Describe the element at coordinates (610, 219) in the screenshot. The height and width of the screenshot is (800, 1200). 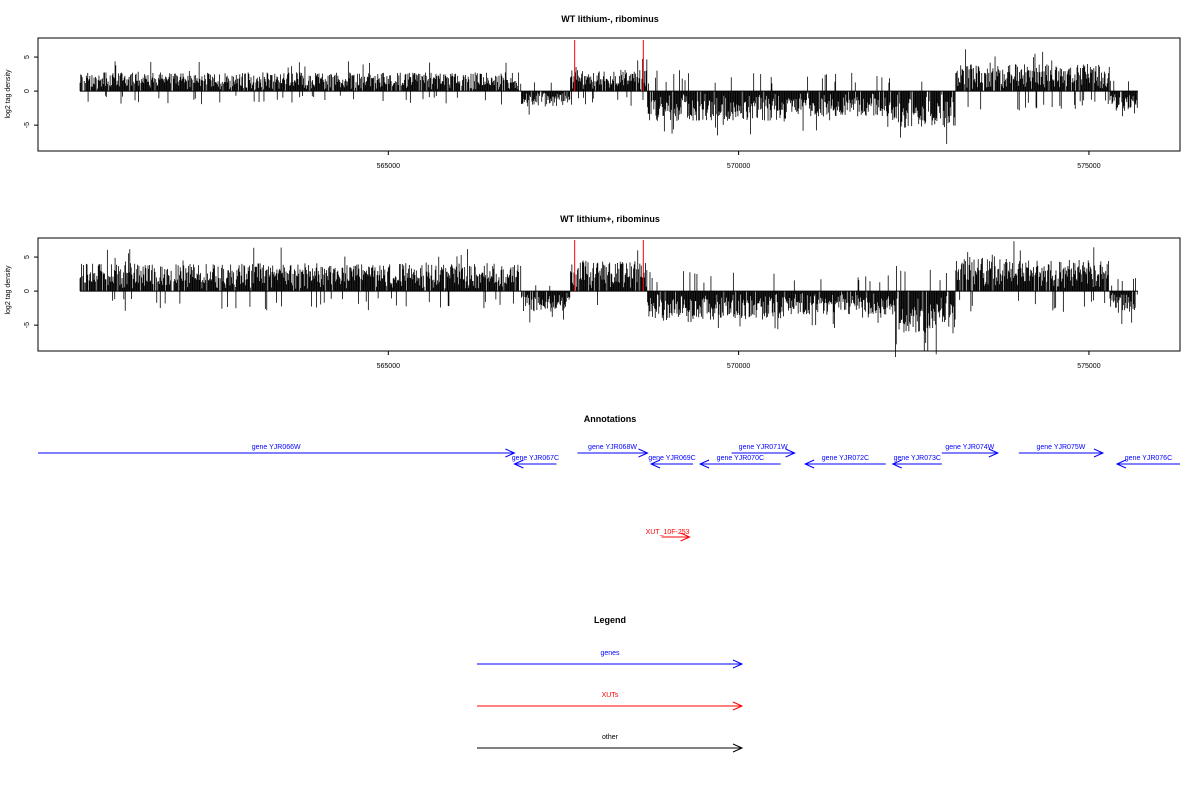
I see `panel-title: WT lithium+, ribominus` at that location.